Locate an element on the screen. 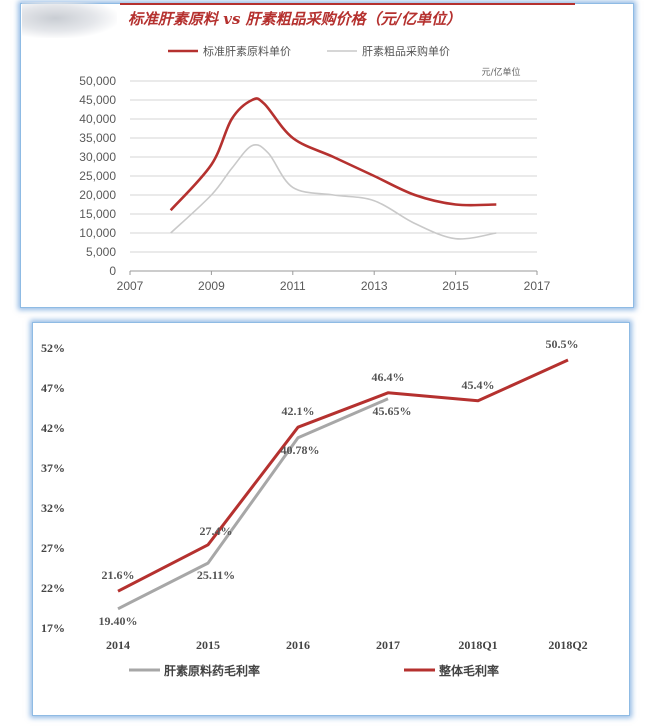 This screenshot has width=658, height=726. y-tick-label: 35,000 is located at coordinates (97, 138).